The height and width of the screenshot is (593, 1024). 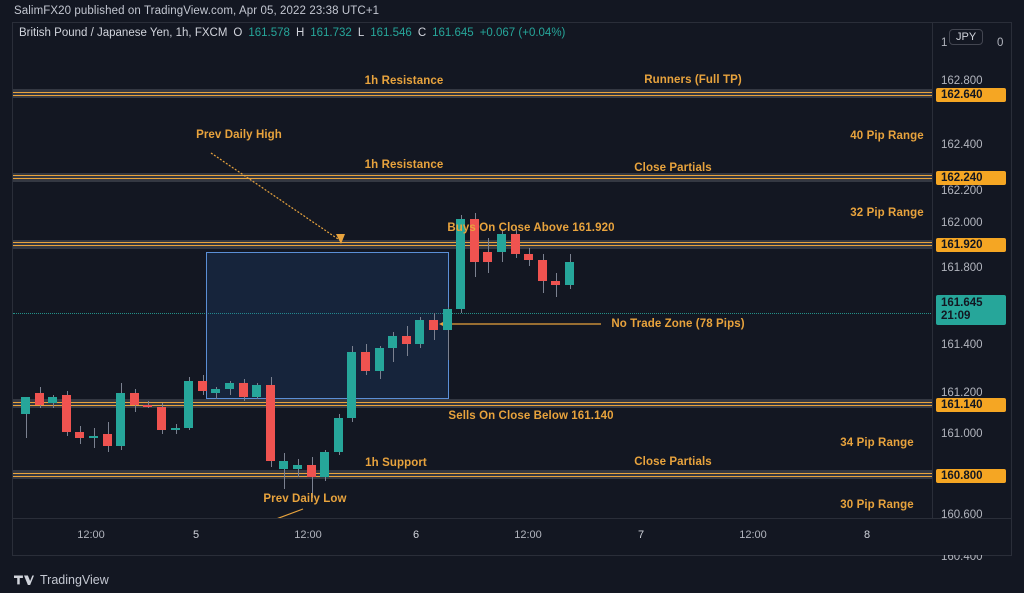 I want to click on price-tick: 161.800, so click(x=962, y=268).